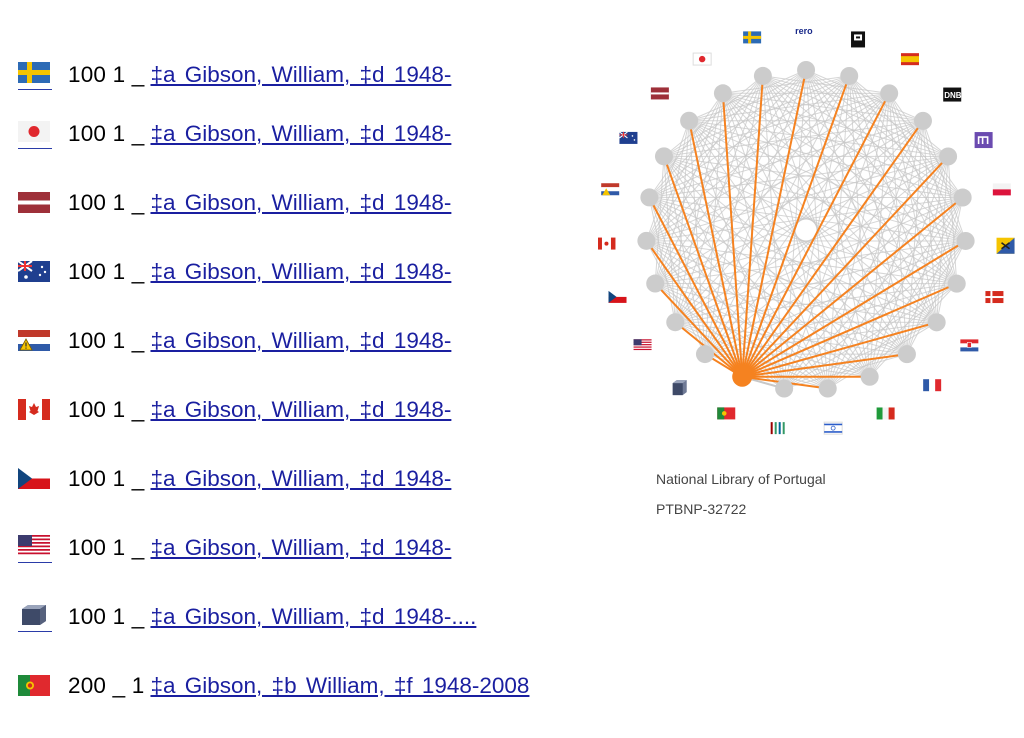 The image size is (1024, 738). What do you see at coordinates (649, 197) in the screenshot?
I see `graph-node-nl` at bounding box center [649, 197].